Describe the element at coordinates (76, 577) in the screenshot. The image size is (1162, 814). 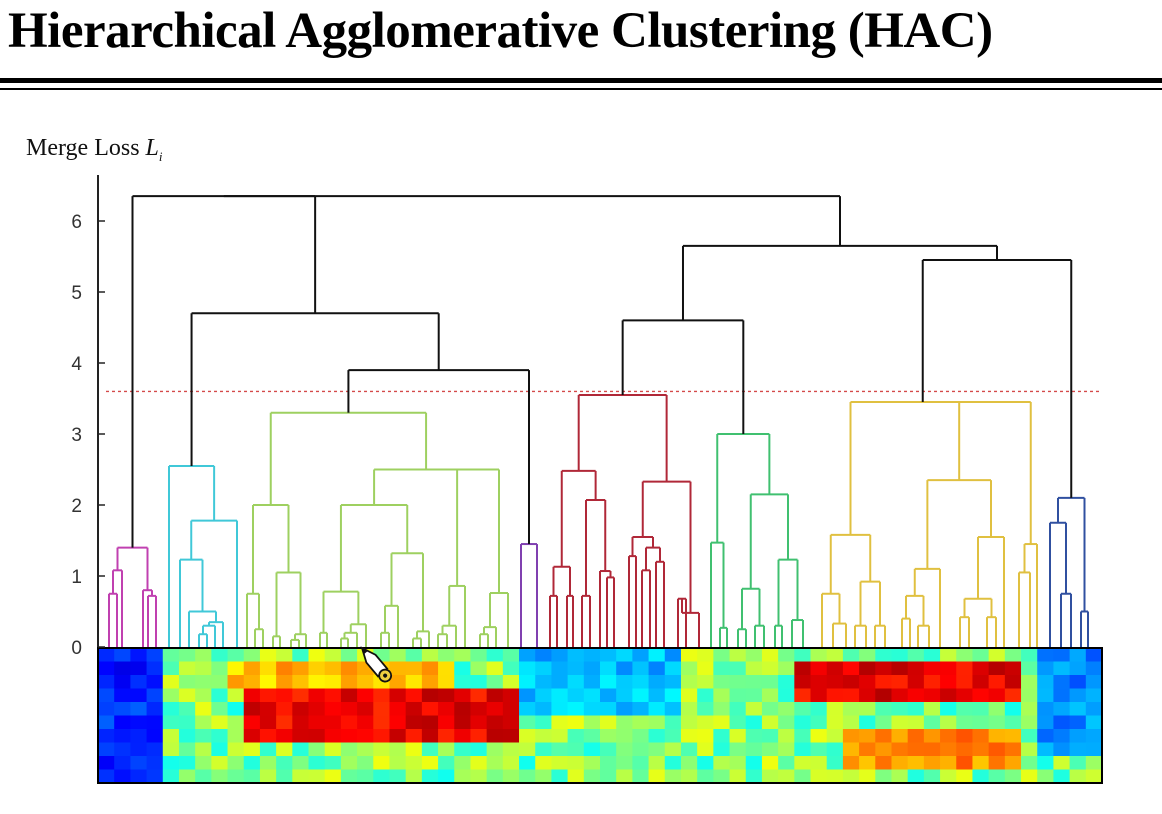
I see `y-tick-label: 1` at that location.